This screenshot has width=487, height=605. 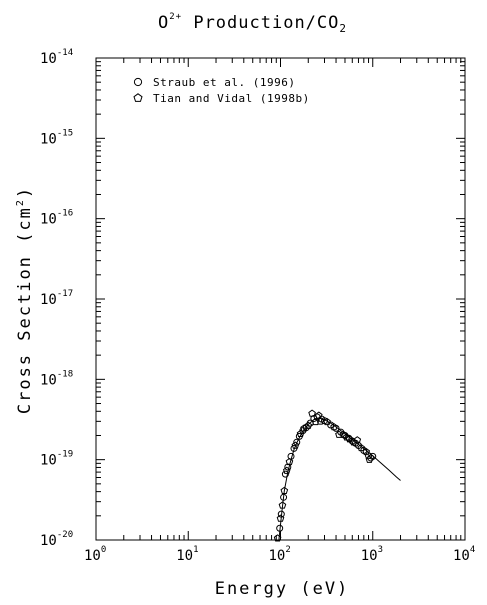 What do you see at coordinates (282, 589) in the screenshot?
I see `x-axis-label: Energy (eV)` at bounding box center [282, 589].